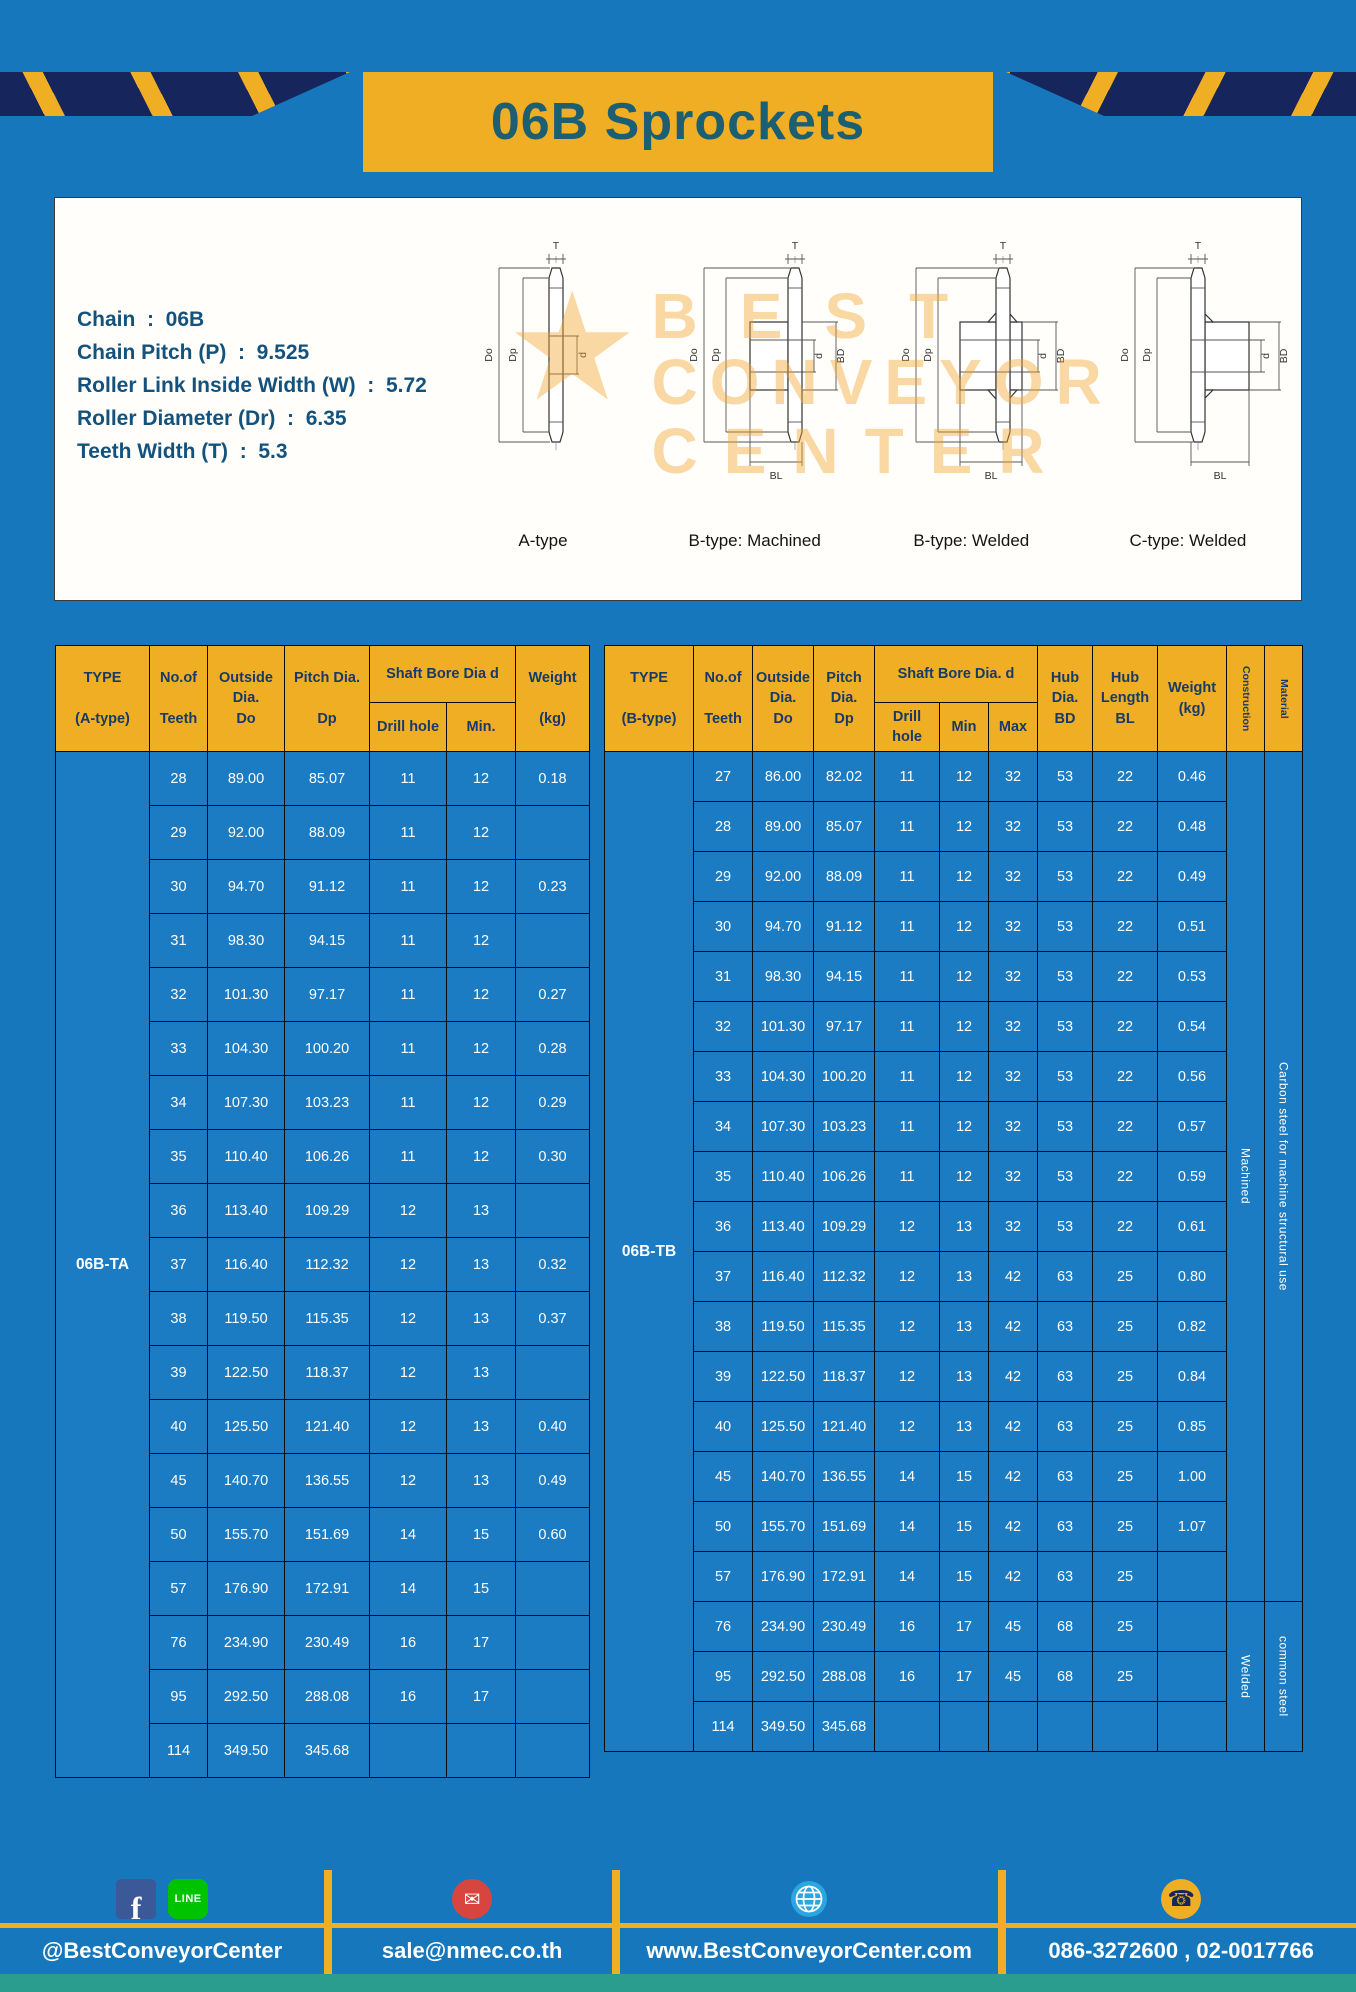  Describe the element at coordinates (323, 1534) in the screenshot. I see `table-row: 50 155.70 151.69 14 15 0.60` at that location.